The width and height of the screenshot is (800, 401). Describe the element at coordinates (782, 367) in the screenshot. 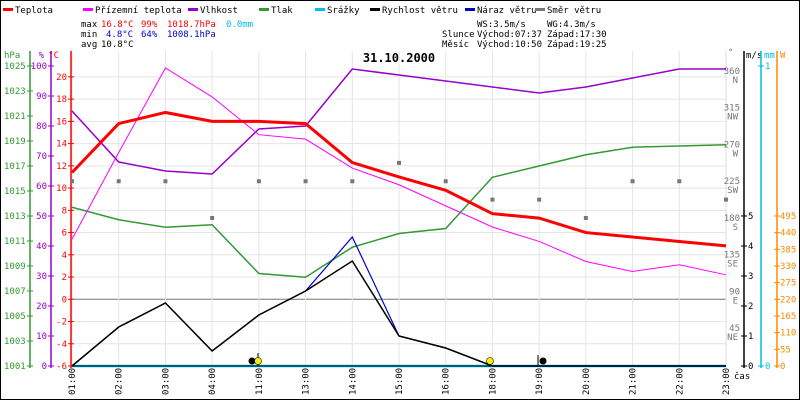

I see `solar-tick-label: 0` at that location.